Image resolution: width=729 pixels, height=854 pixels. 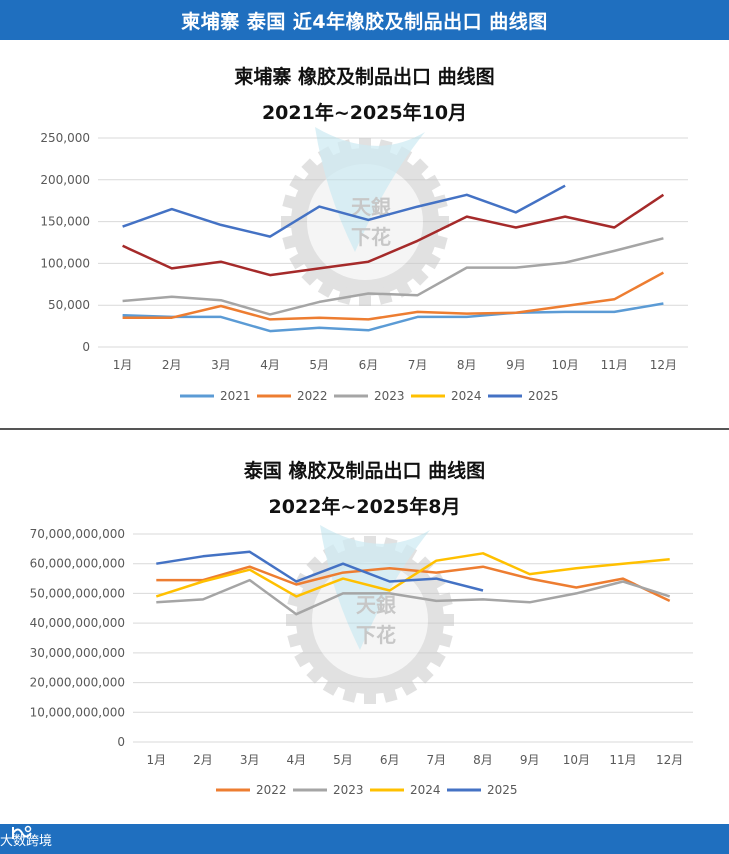 I want to click on page-footer: 大数跨境, so click(x=364, y=839).